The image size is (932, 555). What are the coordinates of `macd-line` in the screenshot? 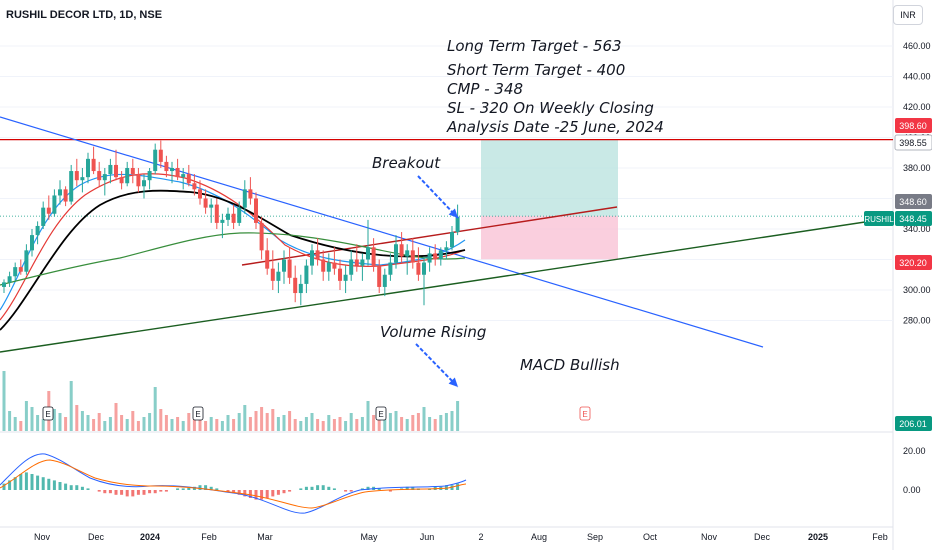 It's located at (233, 483).